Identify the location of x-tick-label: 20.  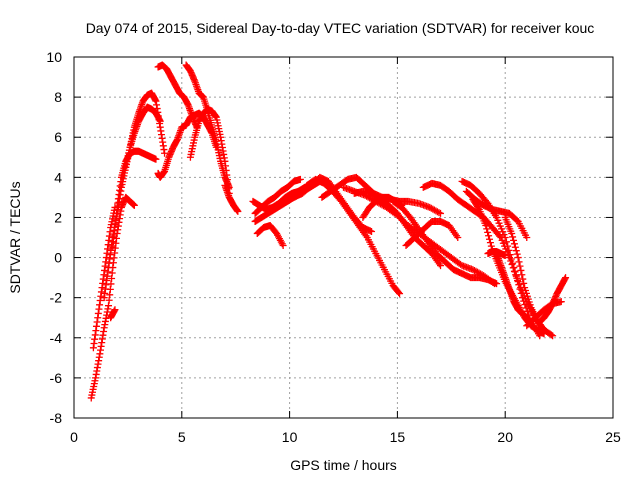
(505, 437).